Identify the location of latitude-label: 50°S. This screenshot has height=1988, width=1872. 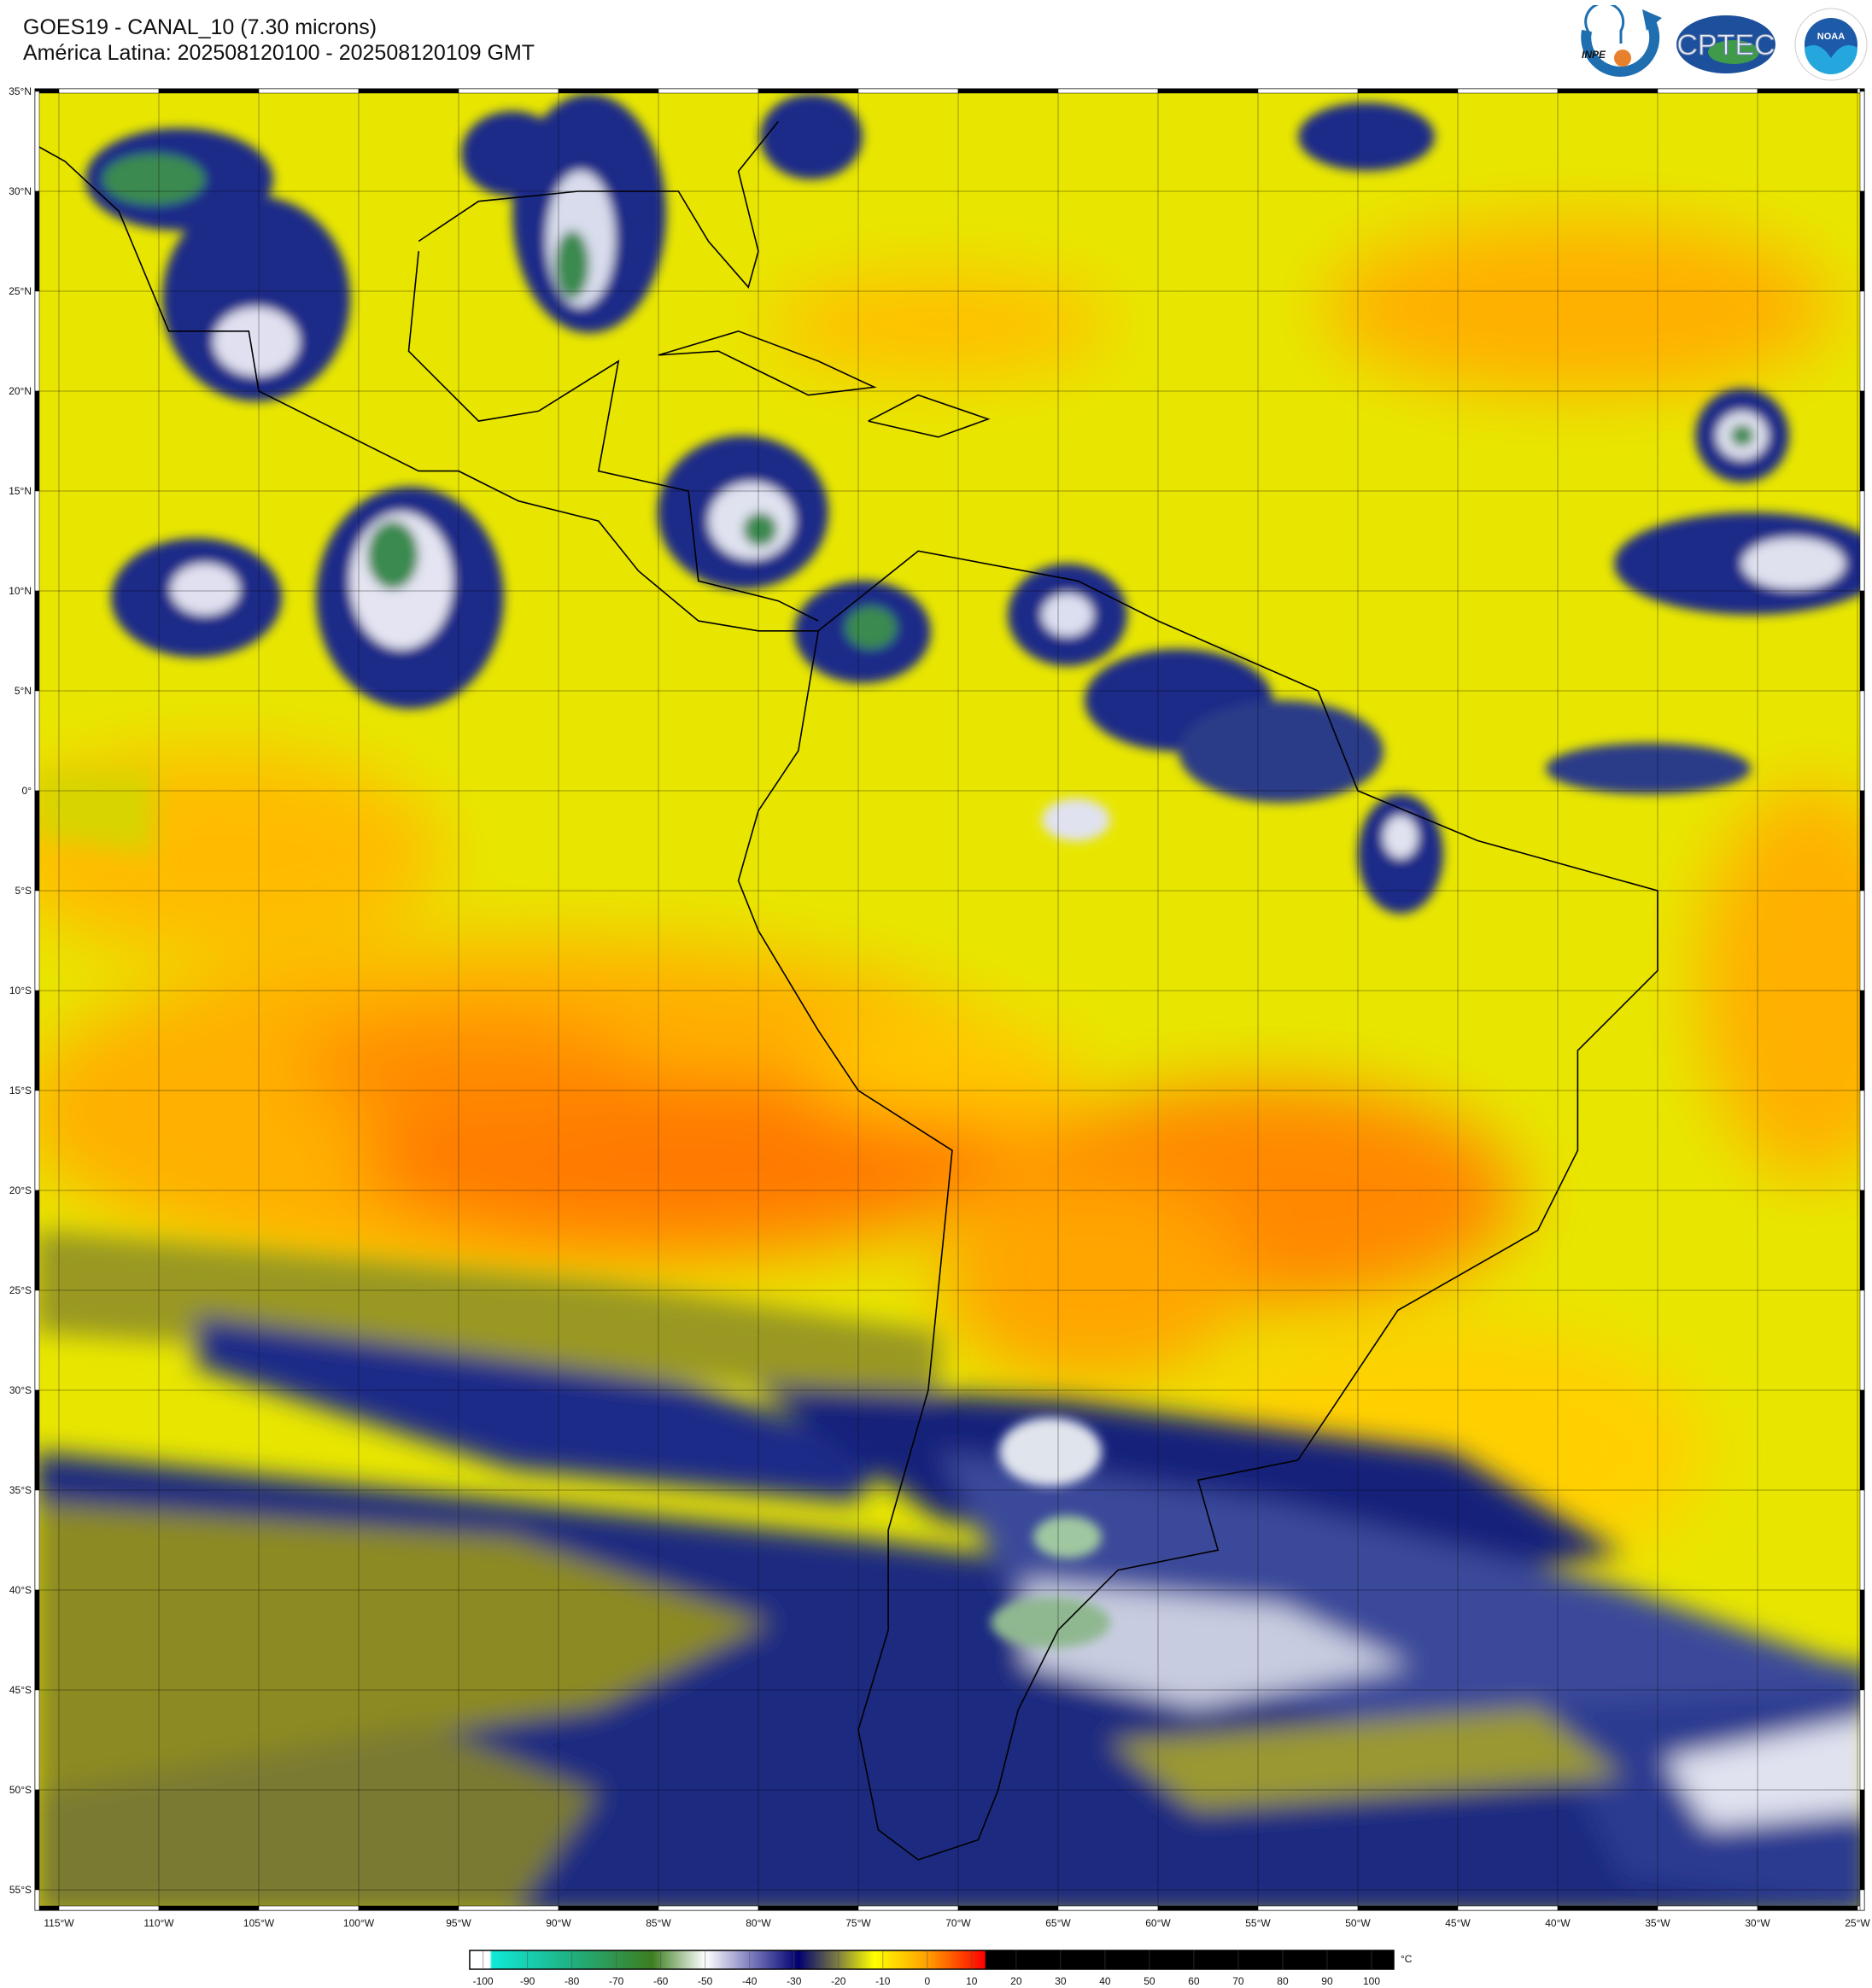
(20, 1790).